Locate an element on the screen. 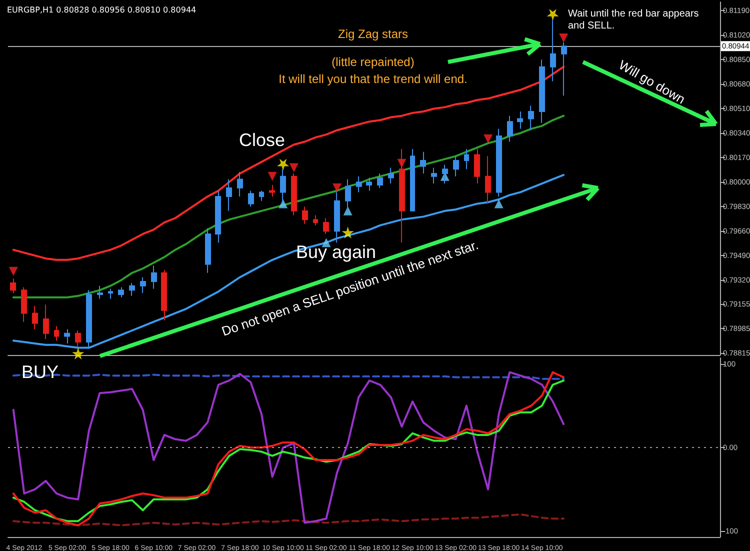 Image resolution: width=750 pixels, height=551 pixels. annotation: Zig Zag stars is located at coordinates (373, 34).